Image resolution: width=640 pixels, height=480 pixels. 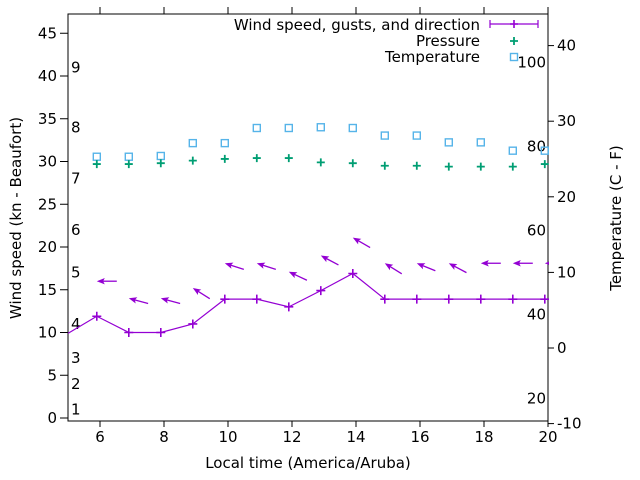 I want to click on x-tick-label: 6, so click(x=100, y=437).